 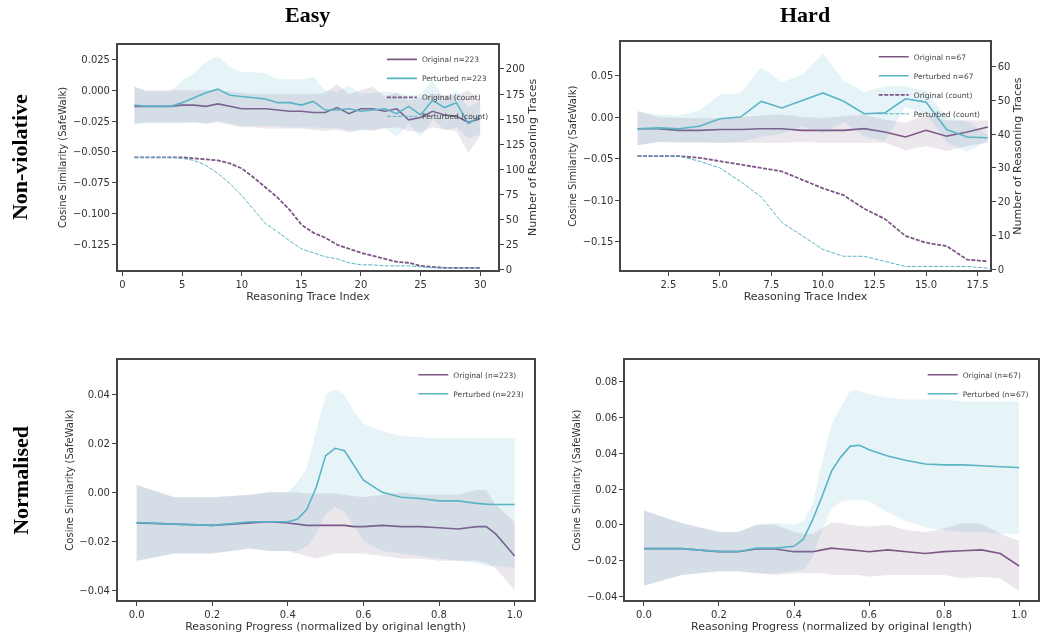 What do you see at coordinates (823, 284) in the screenshot?
I see `x-tick-label: 10.0` at bounding box center [823, 284].